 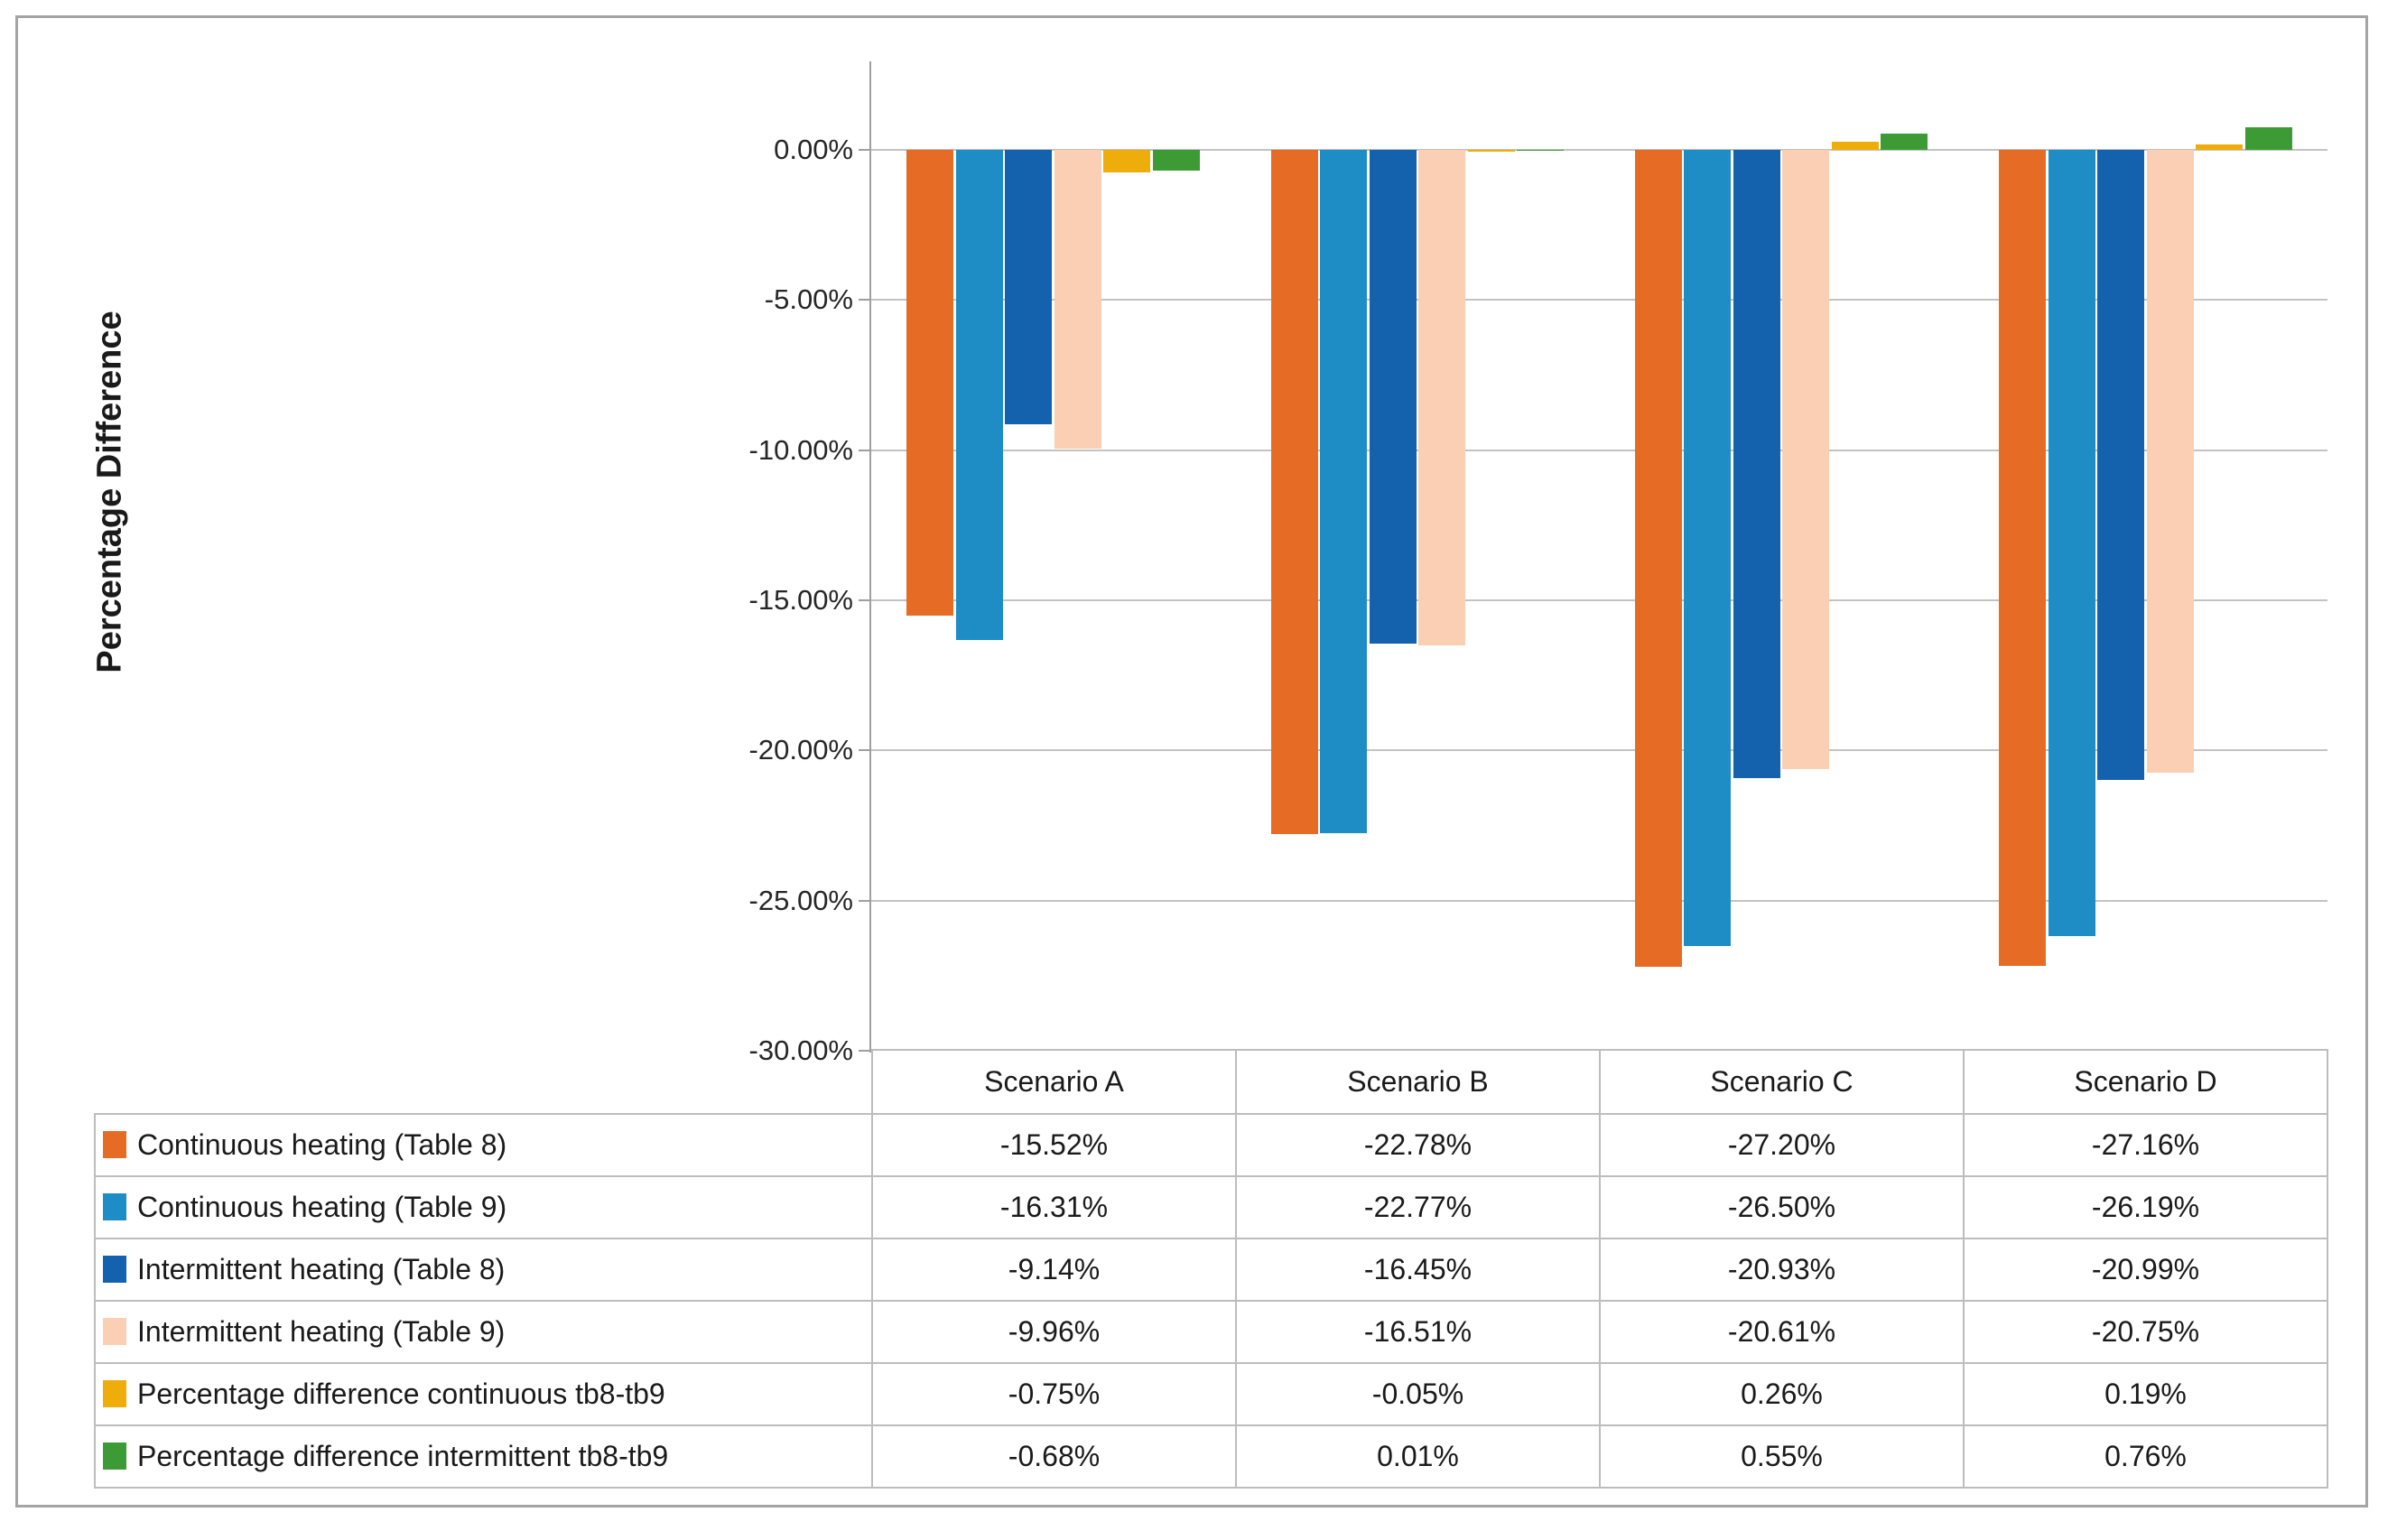 What do you see at coordinates (1418, 1145) in the screenshot?
I see `value-cell: -22.78%` at bounding box center [1418, 1145].